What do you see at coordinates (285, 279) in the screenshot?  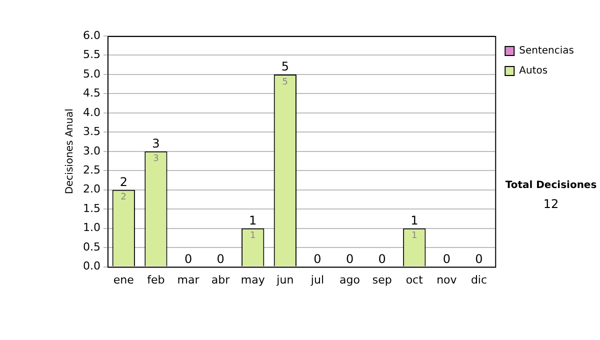 I see `x-tick-label: jun` at bounding box center [285, 279].